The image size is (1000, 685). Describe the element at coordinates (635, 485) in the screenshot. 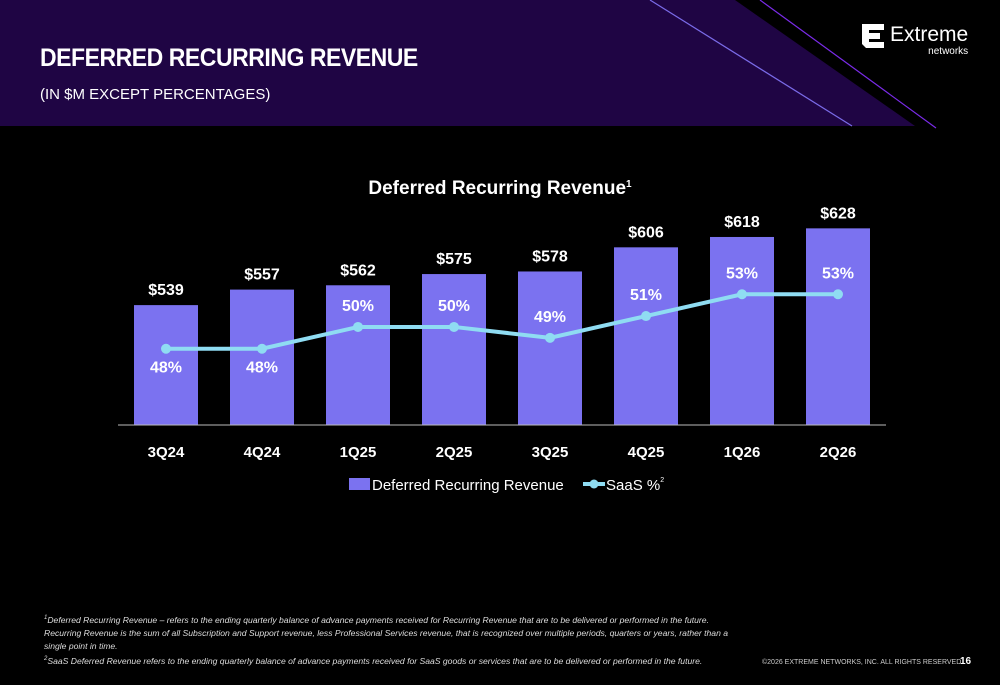

I see `legend-label-line: SaaS %2` at that location.